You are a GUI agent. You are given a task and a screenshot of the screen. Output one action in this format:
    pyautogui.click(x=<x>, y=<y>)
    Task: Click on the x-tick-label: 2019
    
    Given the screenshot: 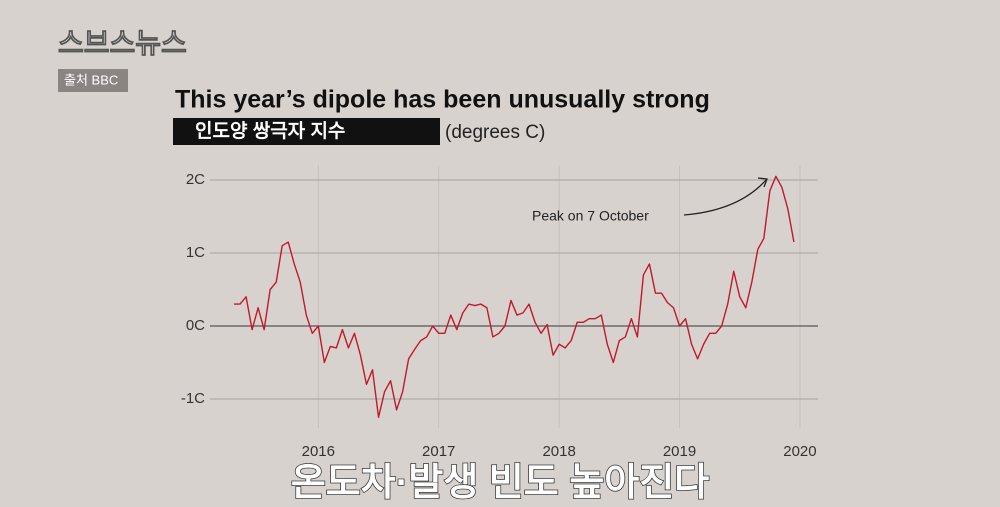 What is the action you would take?
    pyautogui.click(x=679, y=451)
    